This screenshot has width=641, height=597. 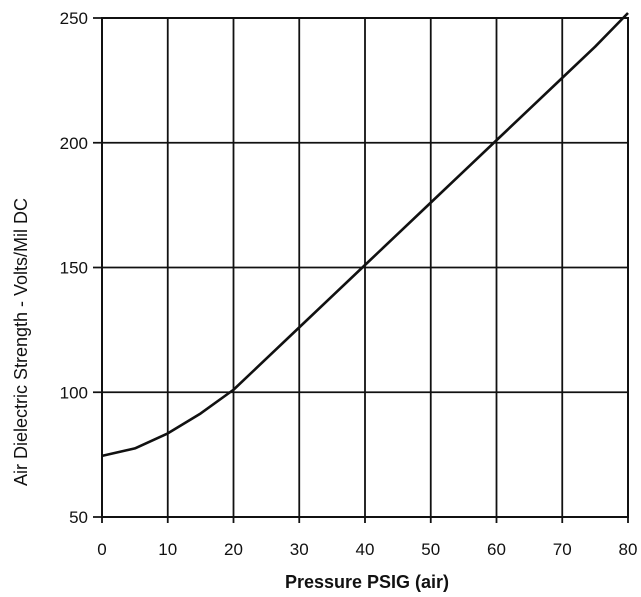 I want to click on x-tick-label: 60, so click(x=496, y=549).